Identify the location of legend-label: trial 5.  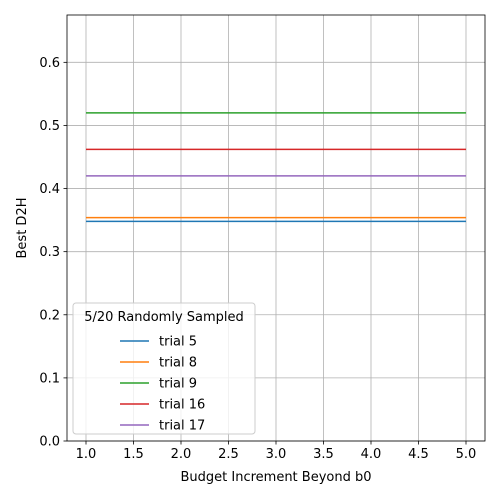
(178, 342).